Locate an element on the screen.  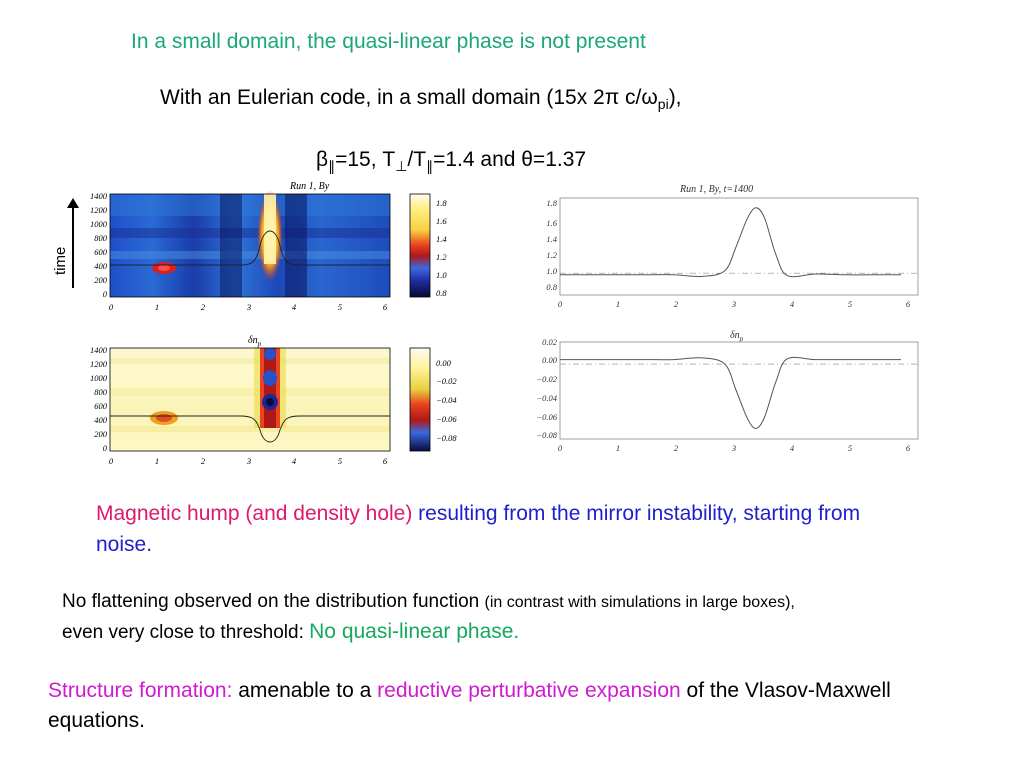
no-quasilinear-text: No quasi-linear phase. is located at coordinates (414, 631).